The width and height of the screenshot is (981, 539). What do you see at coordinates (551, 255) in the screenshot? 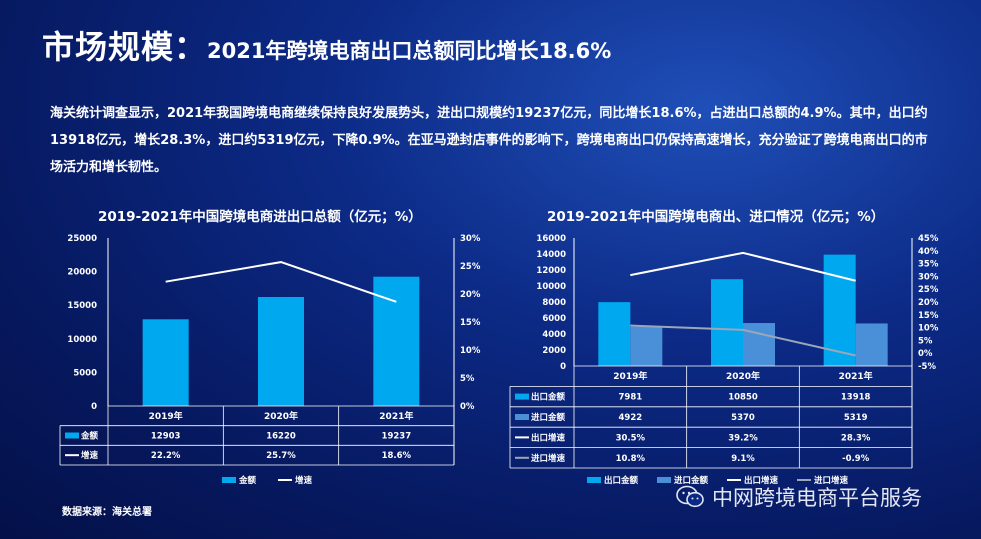
I see `chart2-y-left-tick: 14000` at bounding box center [551, 255].